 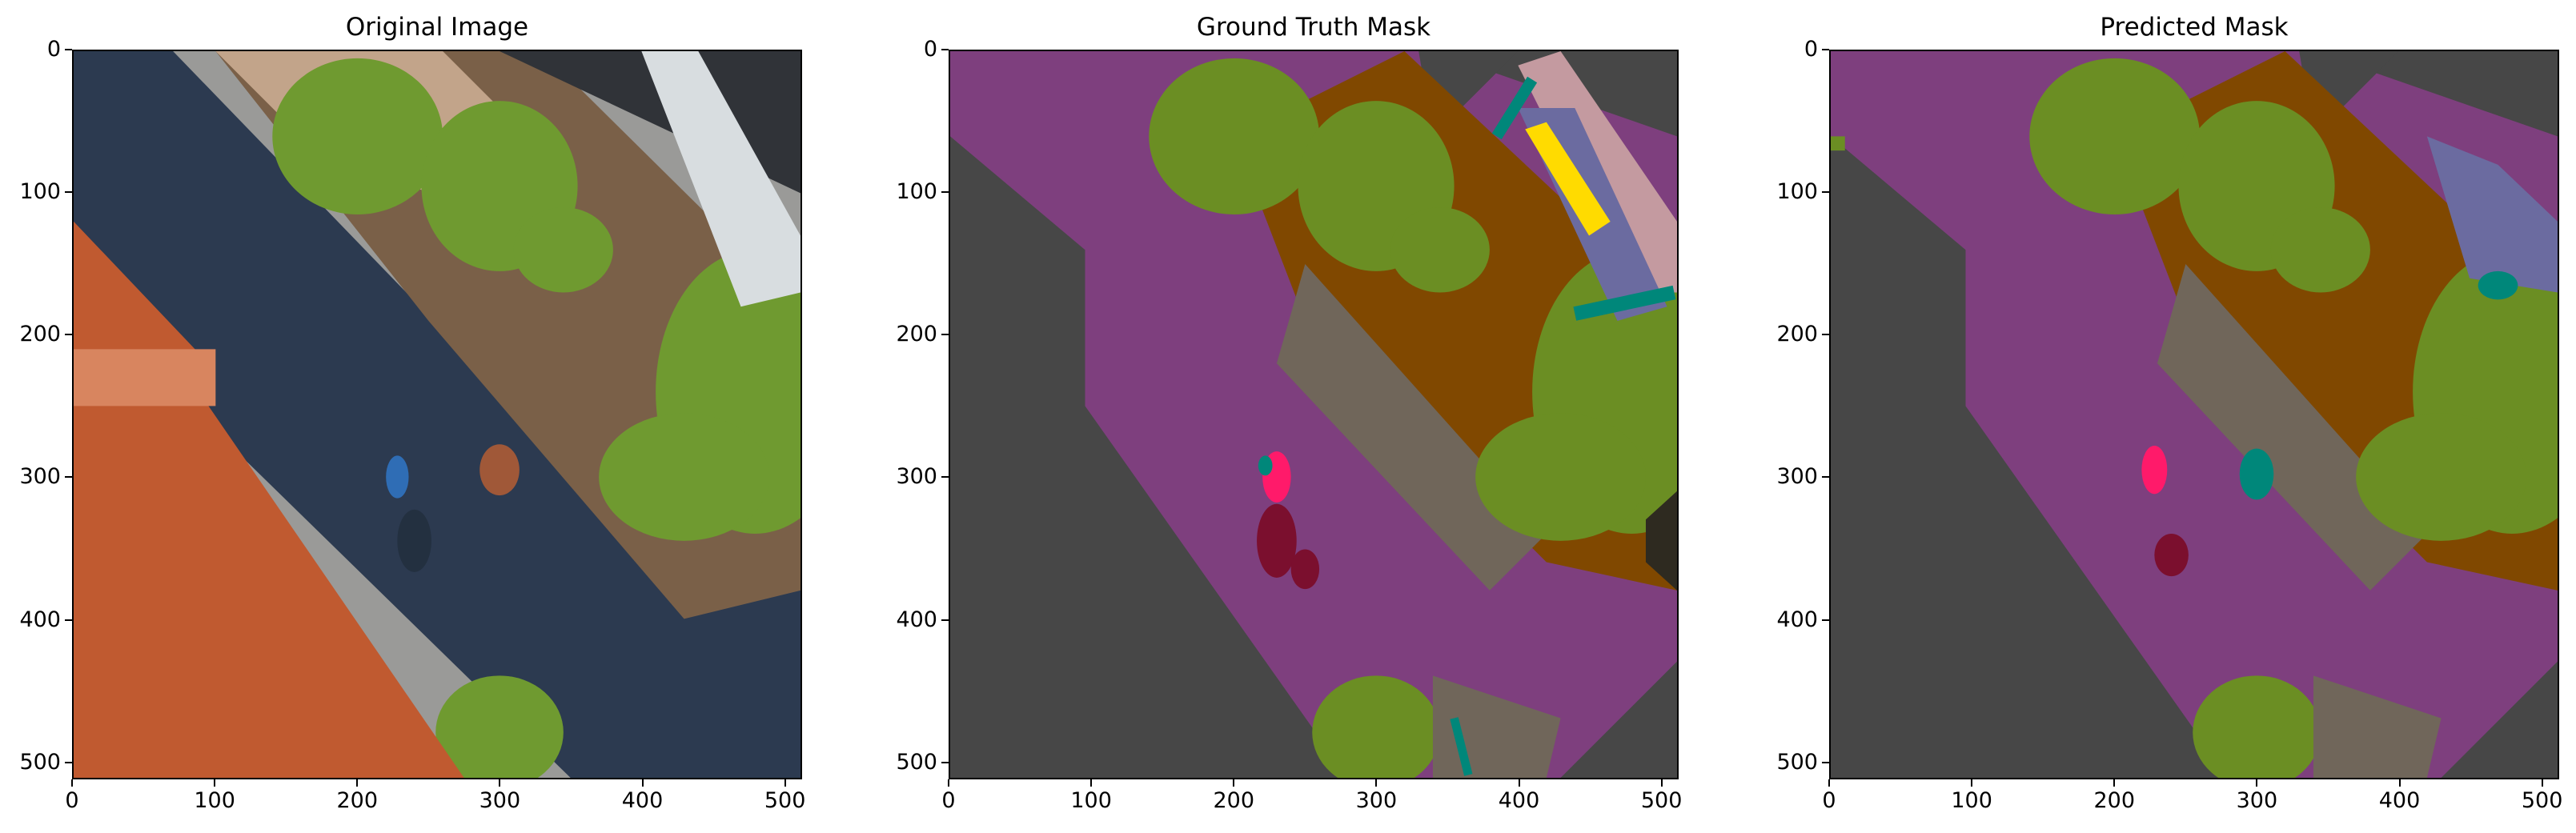 What do you see at coordinates (397, 477) in the screenshot?
I see `cyclist` at bounding box center [397, 477].